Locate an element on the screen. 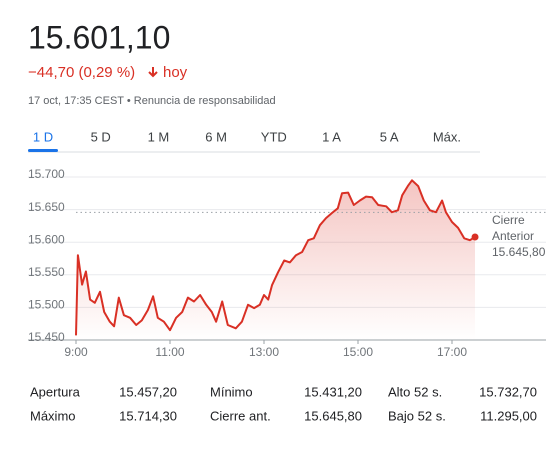  stat-label: Apertura is located at coordinates (55, 391).